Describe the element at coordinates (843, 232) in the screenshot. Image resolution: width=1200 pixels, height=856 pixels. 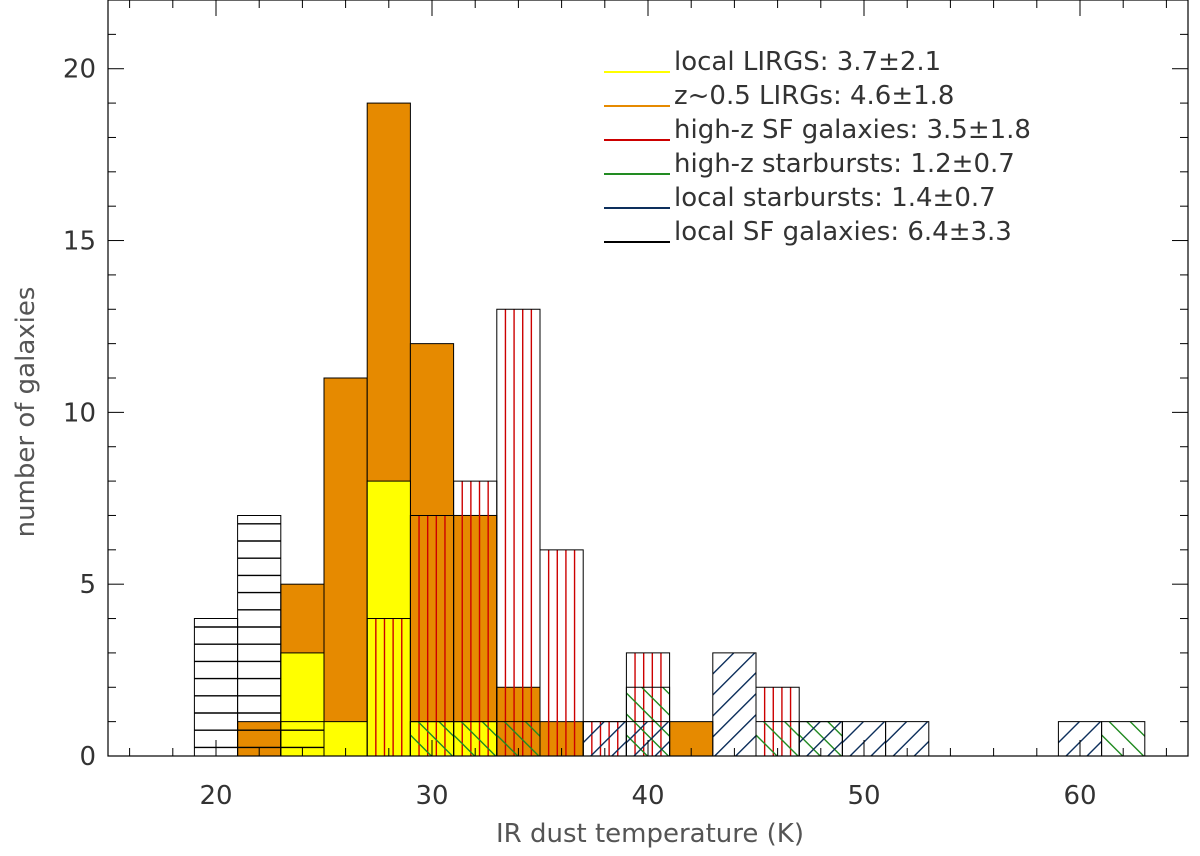
I see `legend-label: local SF galaxies: 6.4±3.3` at that location.